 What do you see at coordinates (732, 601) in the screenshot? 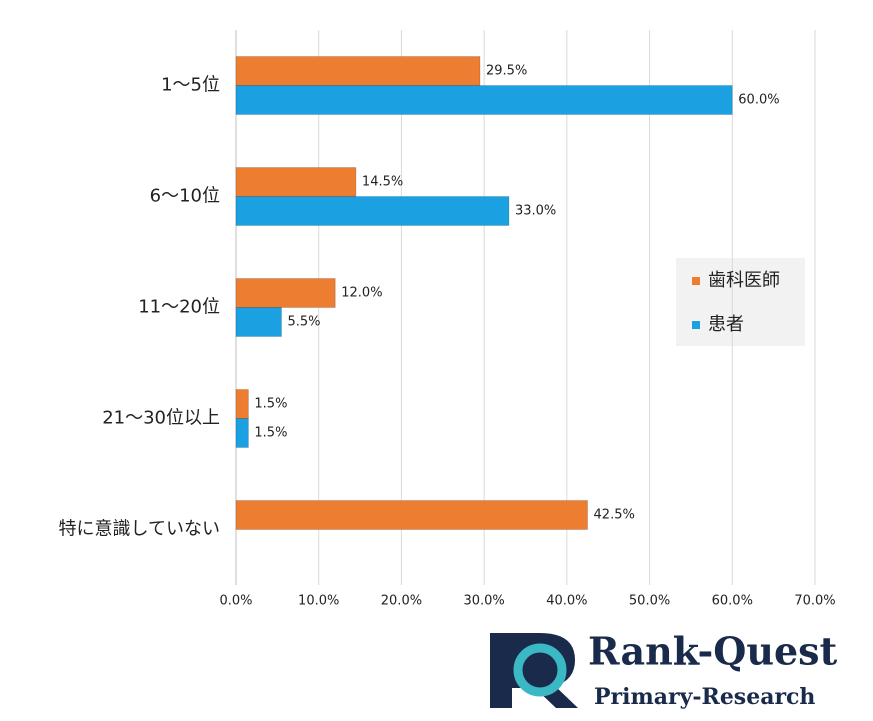
I see `x-tick-label: 60.0%` at bounding box center [732, 601].